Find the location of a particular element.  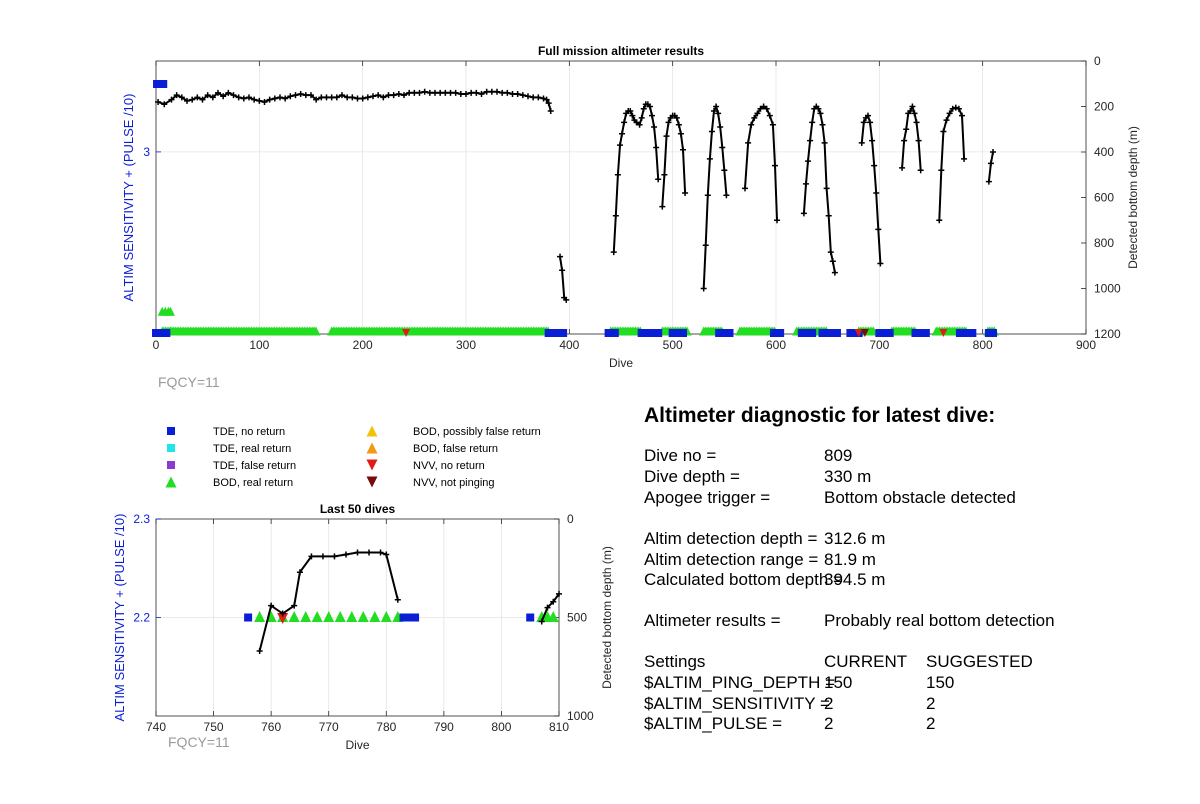

last50-bottom-depth-line is located at coordinates (550, 607).